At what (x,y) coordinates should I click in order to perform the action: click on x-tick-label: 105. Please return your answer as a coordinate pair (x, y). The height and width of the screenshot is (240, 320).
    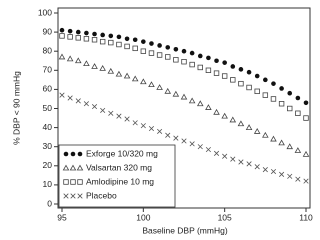
    Looking at the image, I should click on (225, 217).